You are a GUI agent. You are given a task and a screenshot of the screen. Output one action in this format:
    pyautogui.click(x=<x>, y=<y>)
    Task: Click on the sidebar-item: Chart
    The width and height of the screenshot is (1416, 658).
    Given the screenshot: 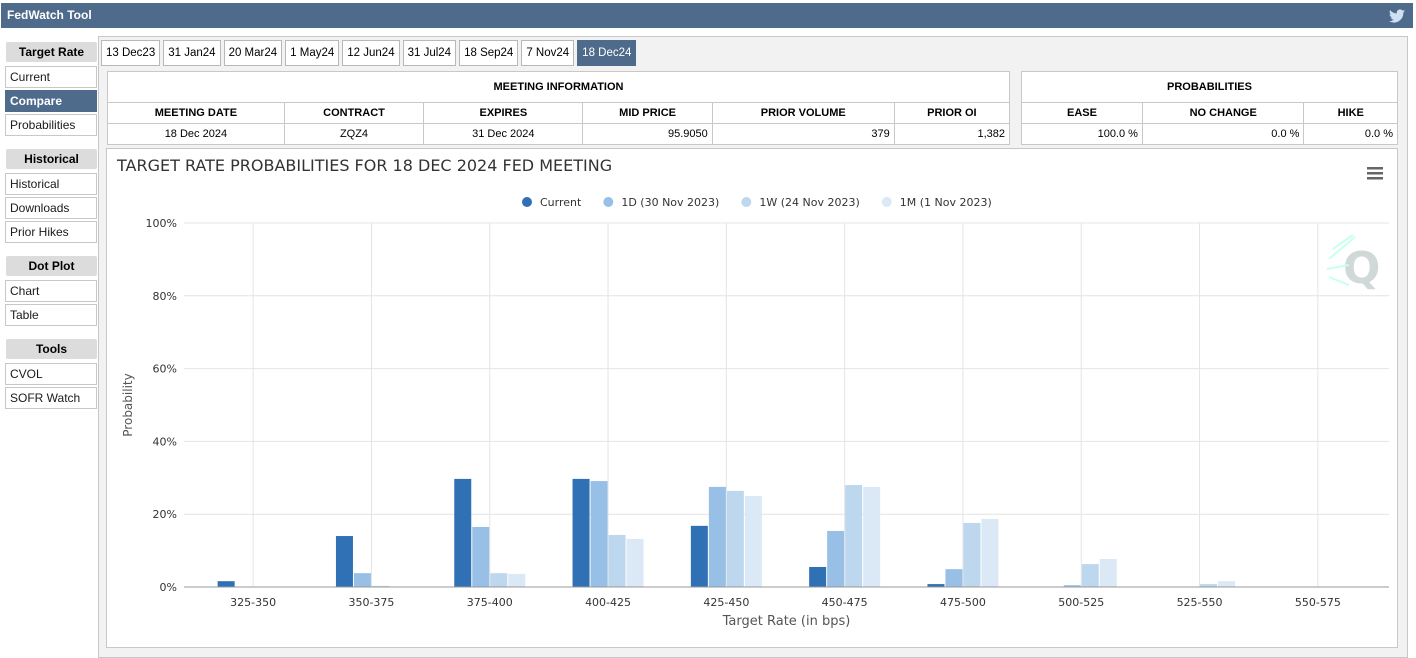 What is the action you would take?
    pyautogui.click(x=51, y=291)
    